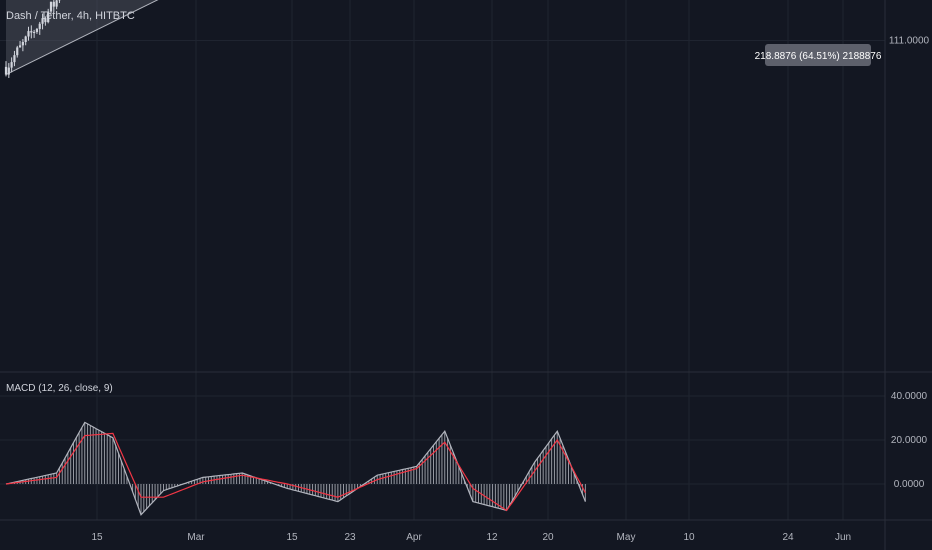 The height and width of the screenshot is (550, 932). I want to click on channel-lower-line, so click(323, 38).